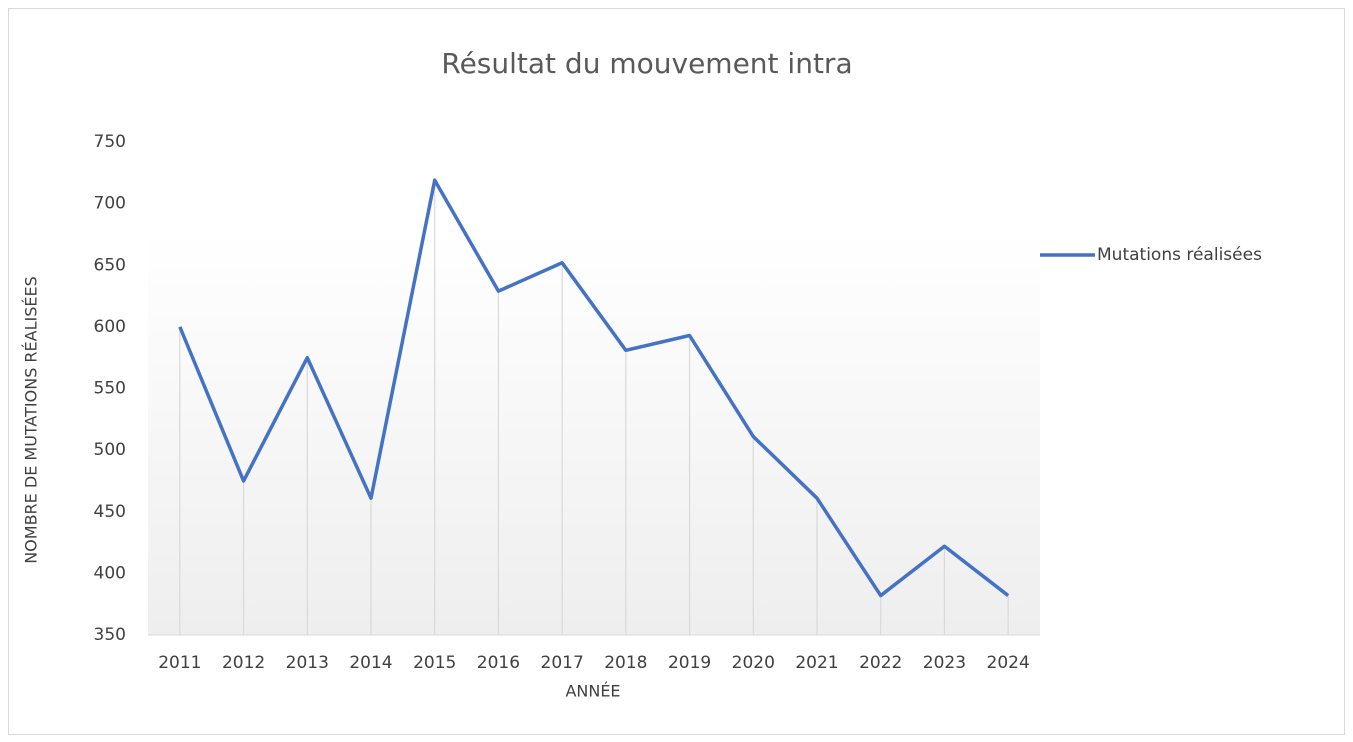 The image size is (1353, 742). I want to click on x-tick-label: 2020, so click(753, 663).